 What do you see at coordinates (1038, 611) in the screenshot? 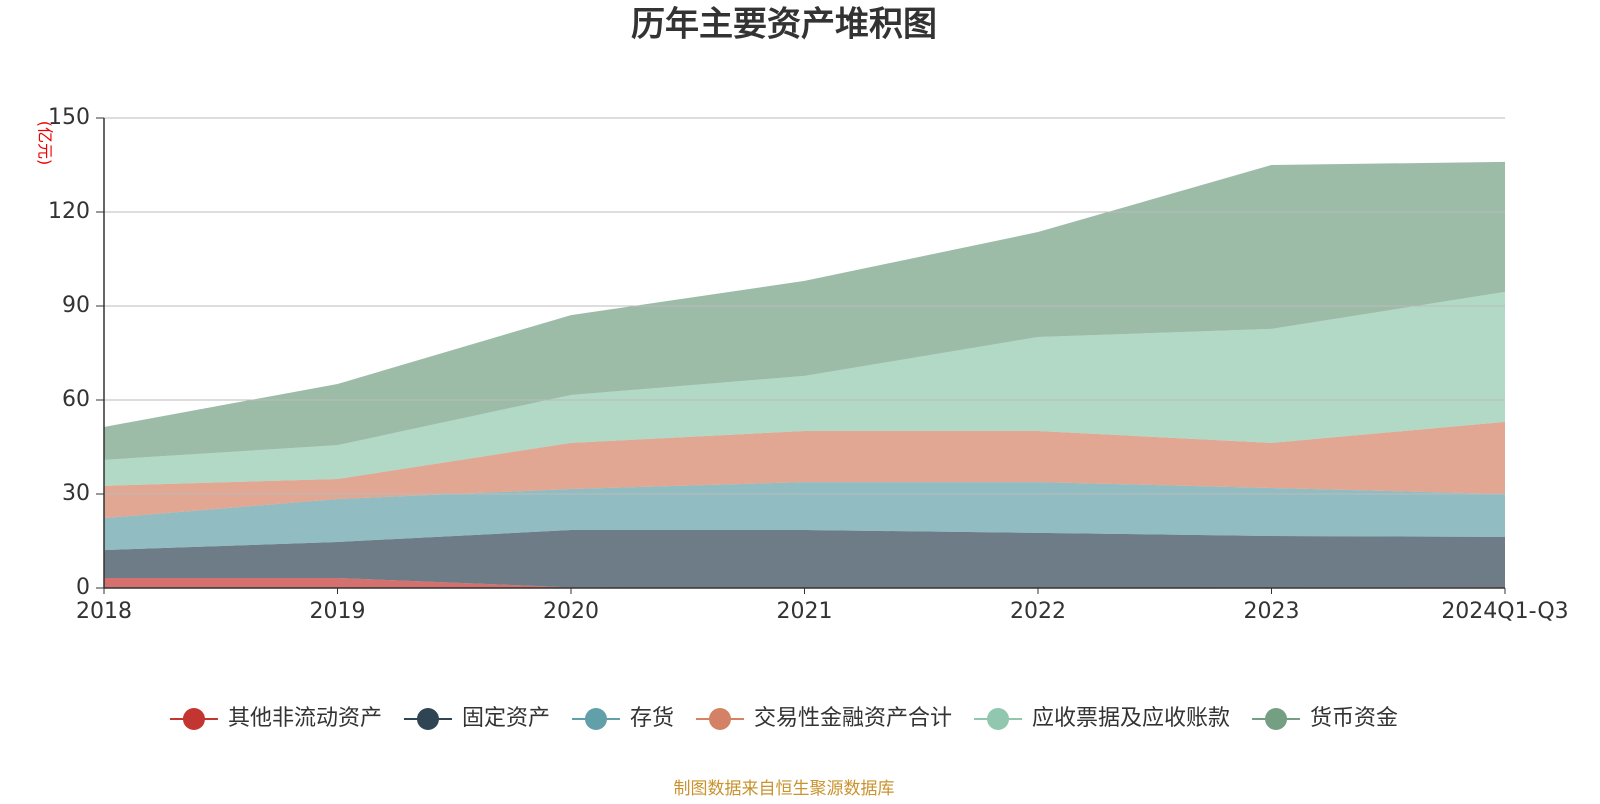
I see `x-tick-label: 2022` at bounding box center [1038, 611].